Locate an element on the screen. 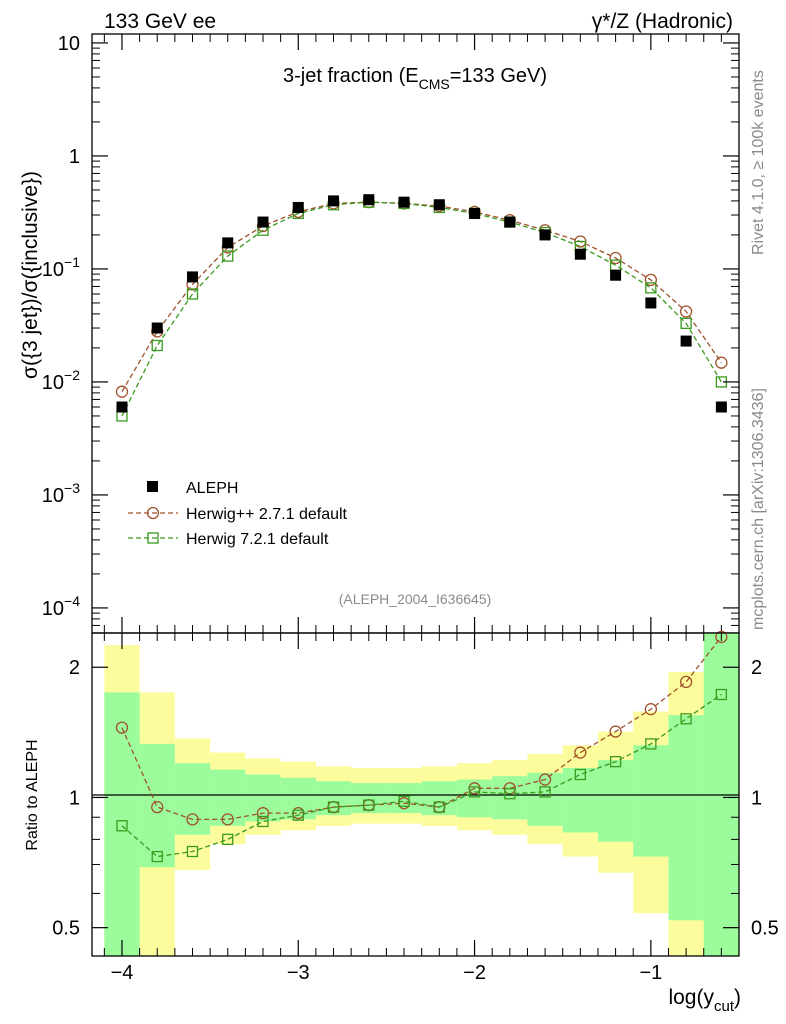  rivet-version-label: Rivet 4.1.0, ≥ 100k events is located at coordinates (758, 162).